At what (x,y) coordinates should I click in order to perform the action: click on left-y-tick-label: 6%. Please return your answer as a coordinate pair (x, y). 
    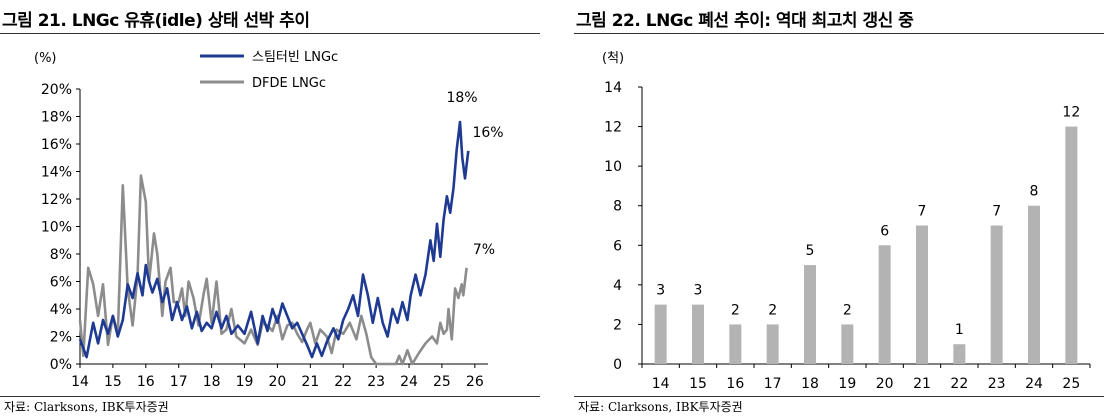
    Looking at the image, I should click on (61, 283).